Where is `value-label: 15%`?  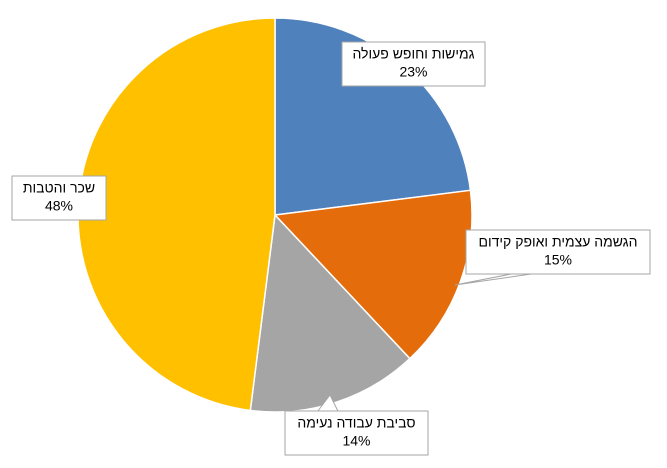
value-label: 15% is located at coordinates (558, 260).